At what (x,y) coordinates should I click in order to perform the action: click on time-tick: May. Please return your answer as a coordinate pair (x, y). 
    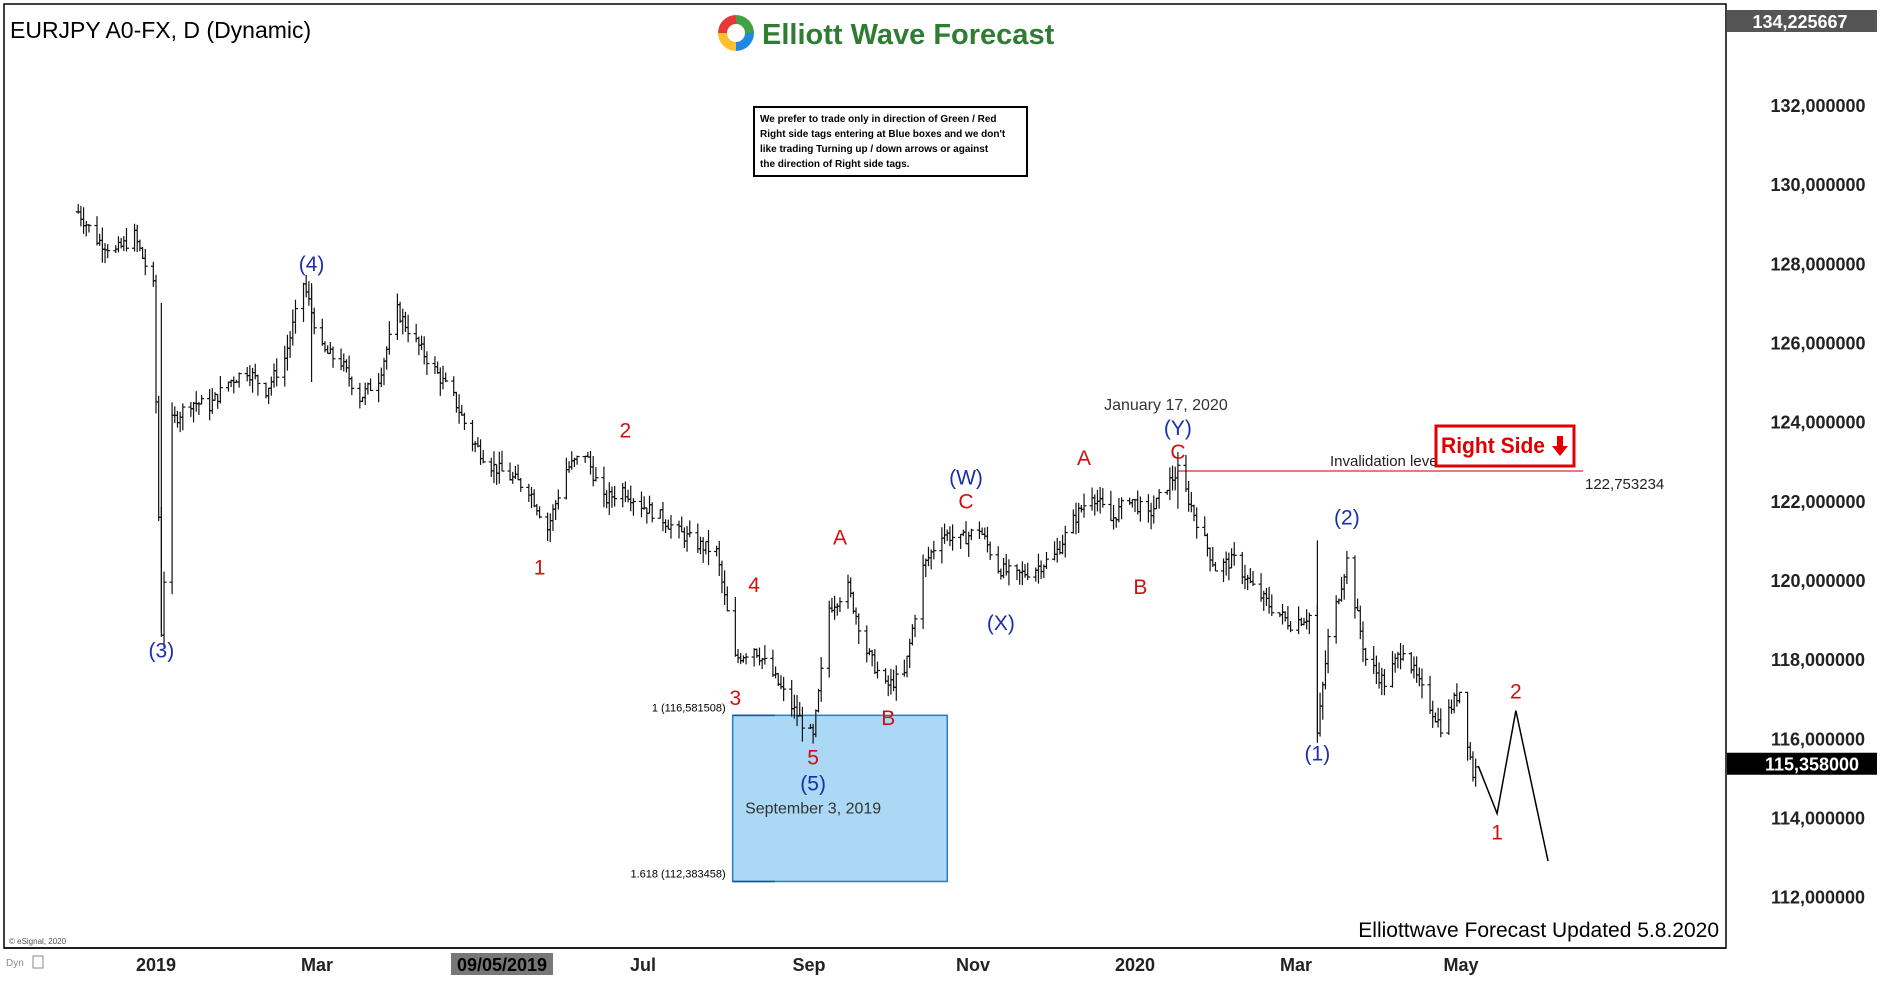
    Looking at the image, I should click on (1460, 965).